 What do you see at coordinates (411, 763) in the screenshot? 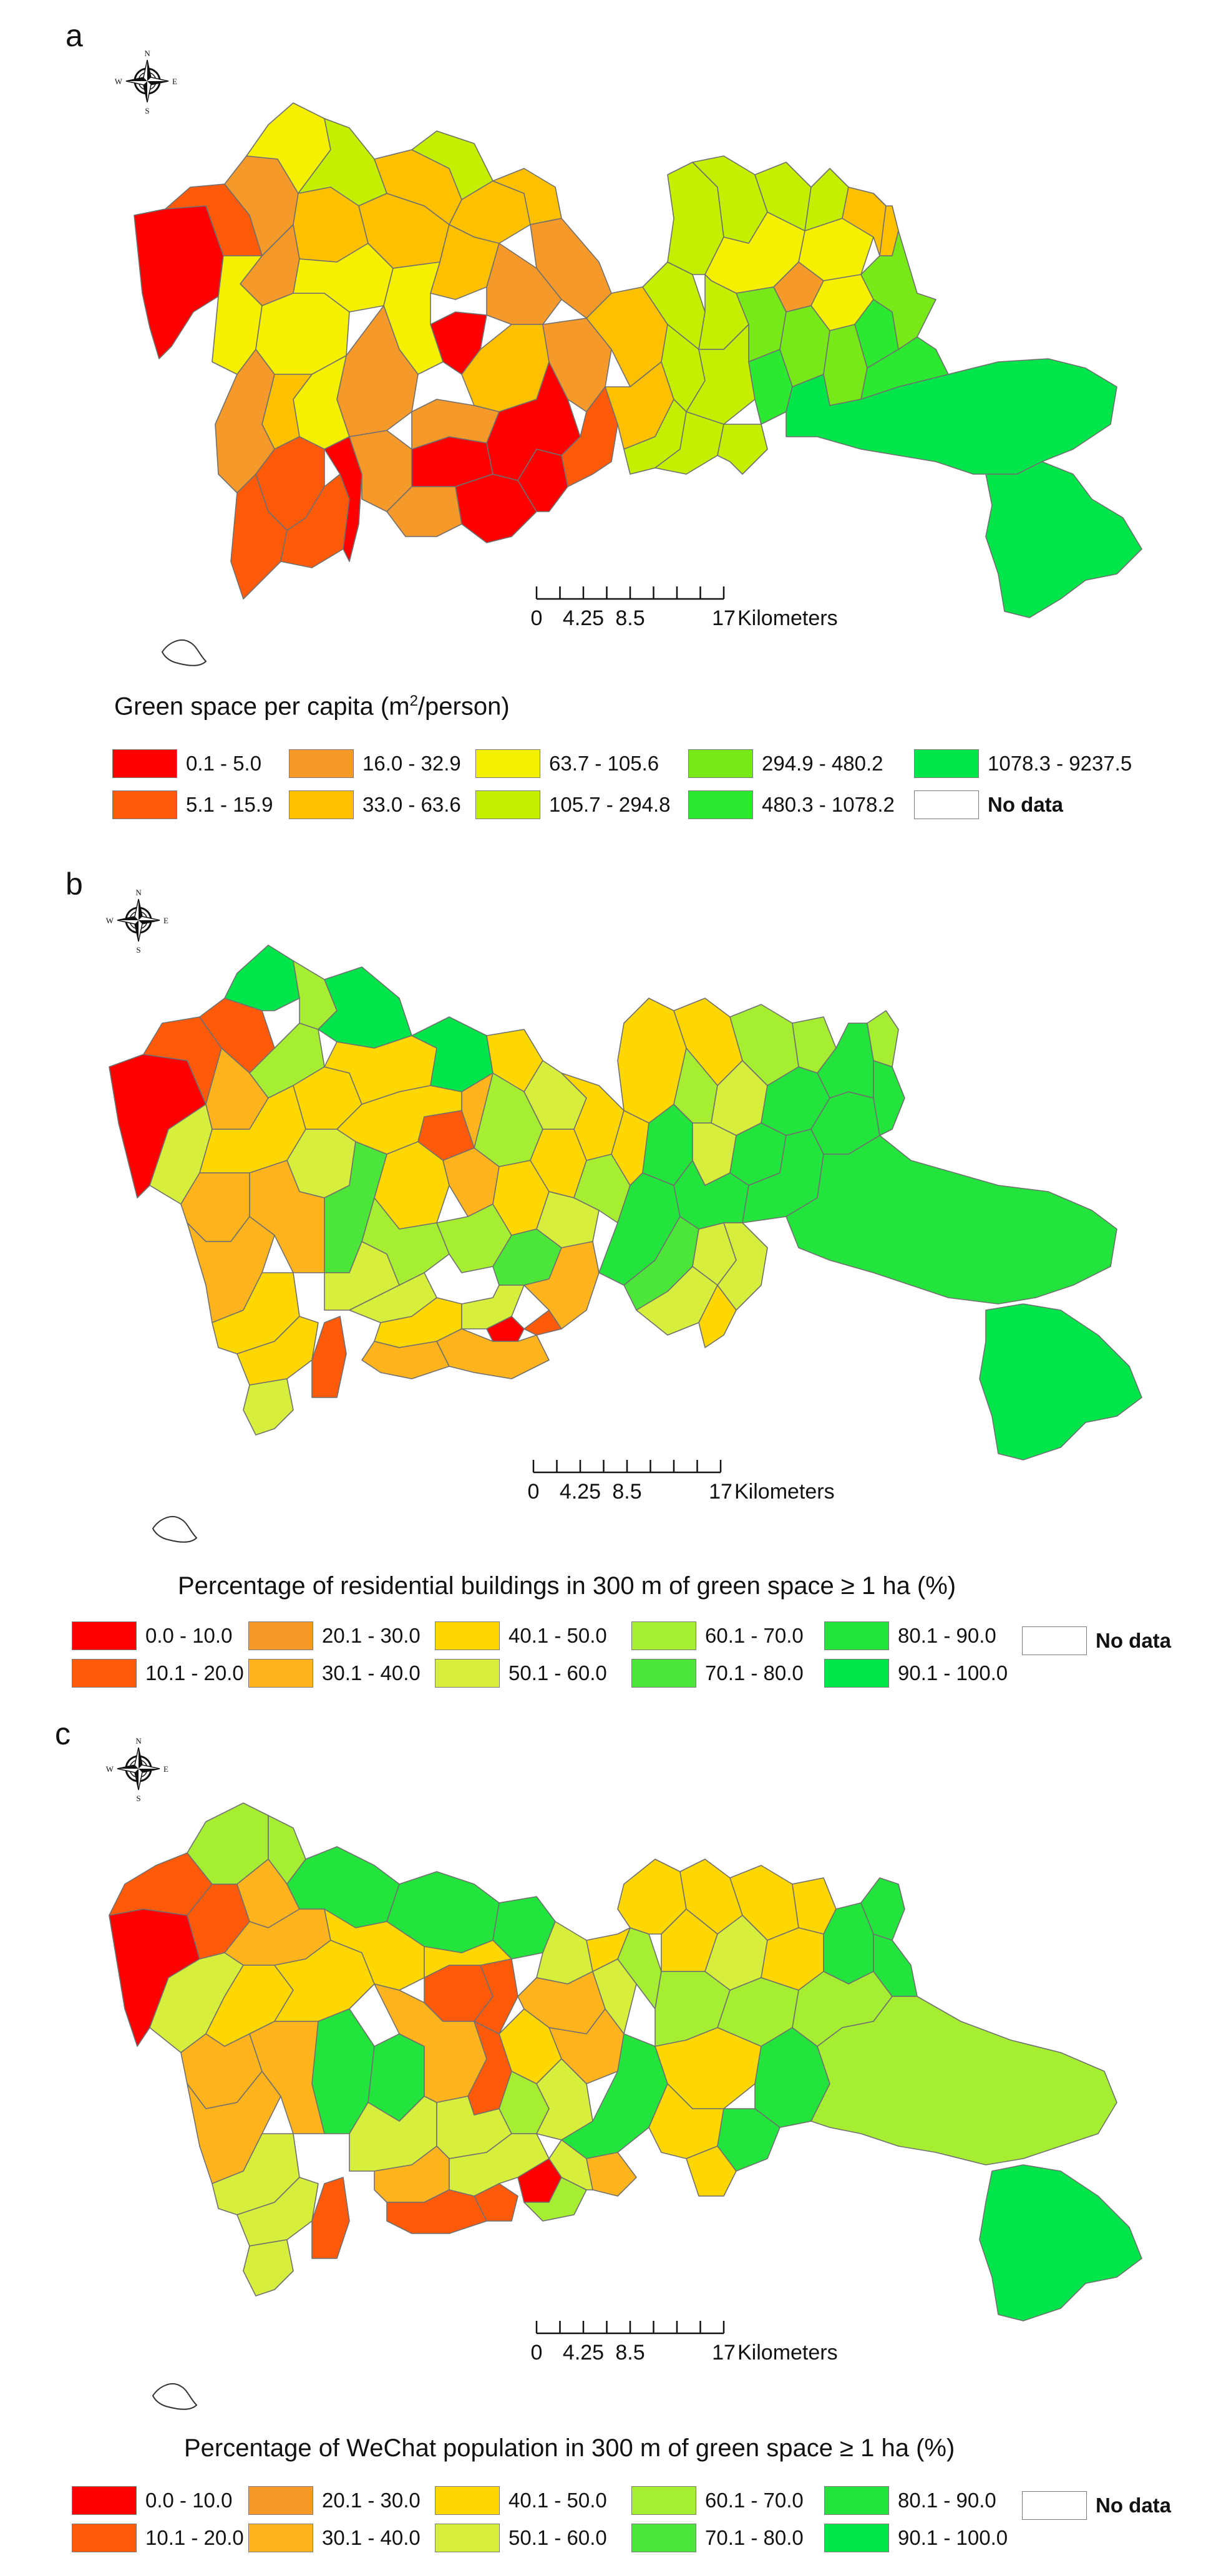
I see `legend-label: 16.0 - 32.9` at bounding box center [411, 763].